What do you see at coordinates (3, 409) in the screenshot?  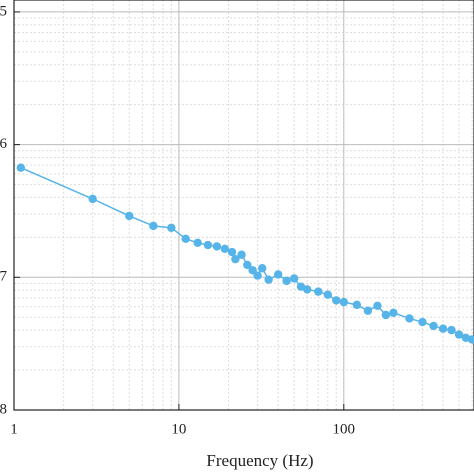 I see `y-tick-label: 8` at bounding box center [3, 409].